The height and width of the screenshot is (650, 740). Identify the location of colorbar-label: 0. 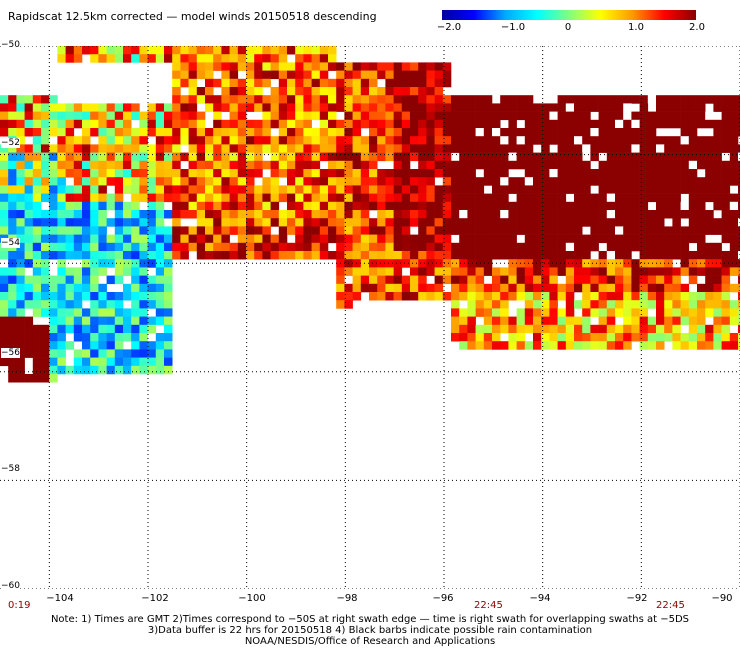
(568, 27).